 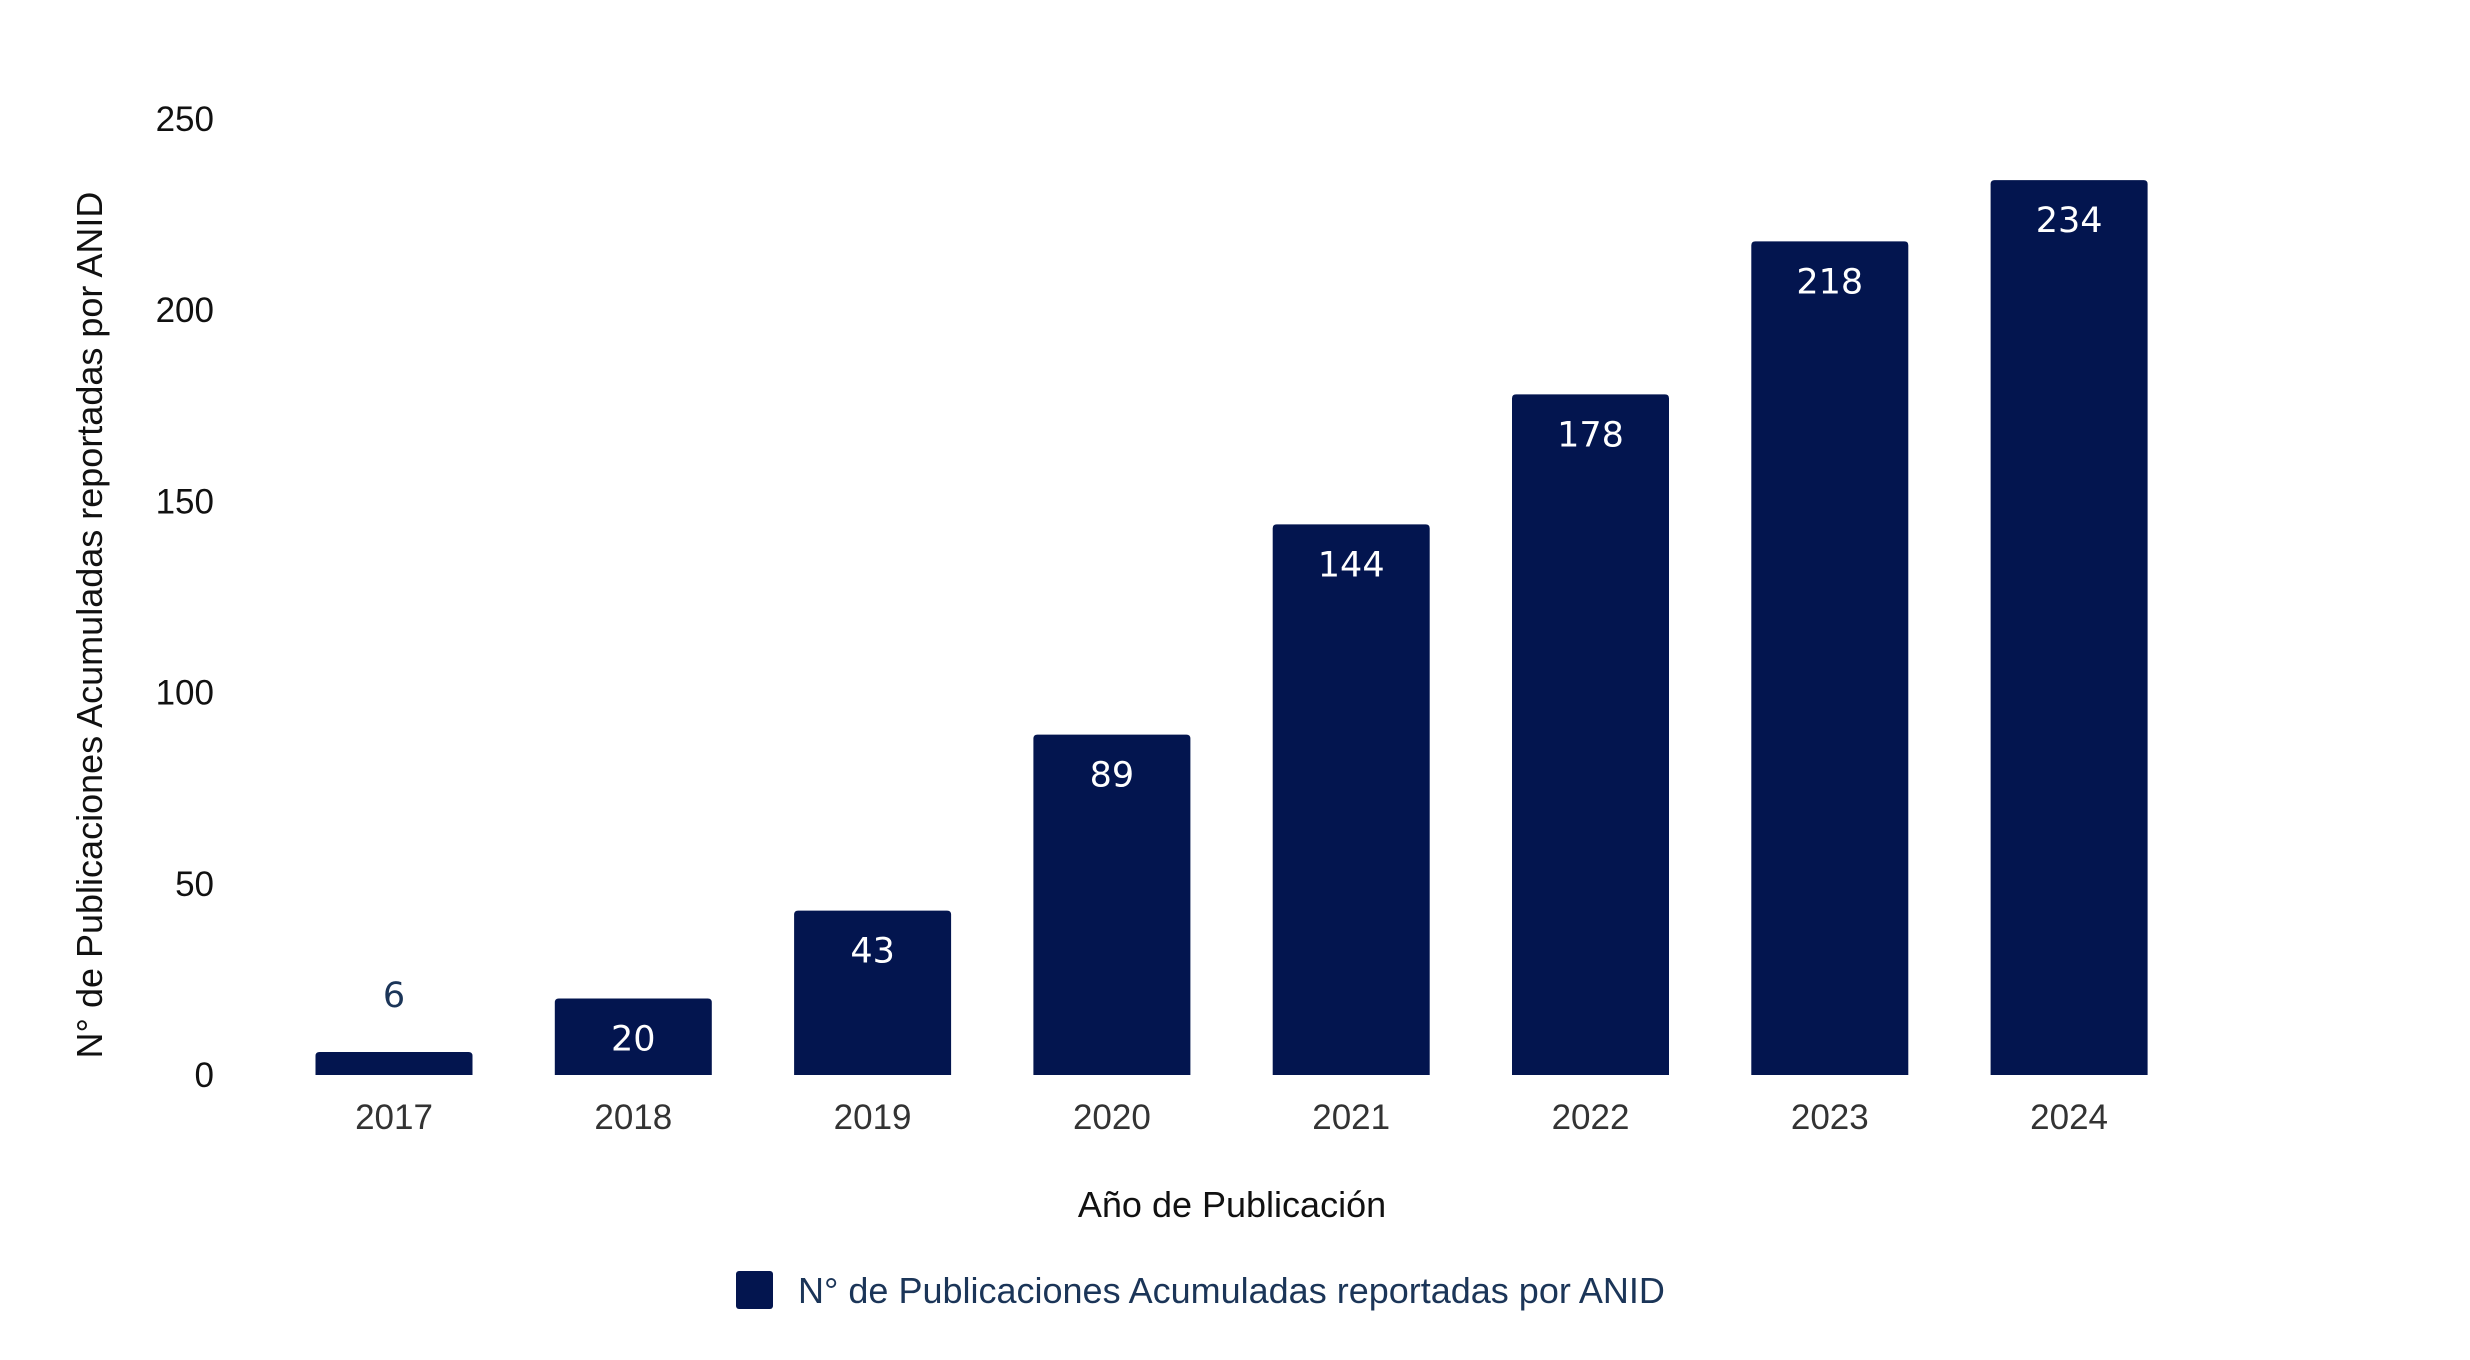 I want to click on data-label-2021: 144, so click(x=1351, y=565).